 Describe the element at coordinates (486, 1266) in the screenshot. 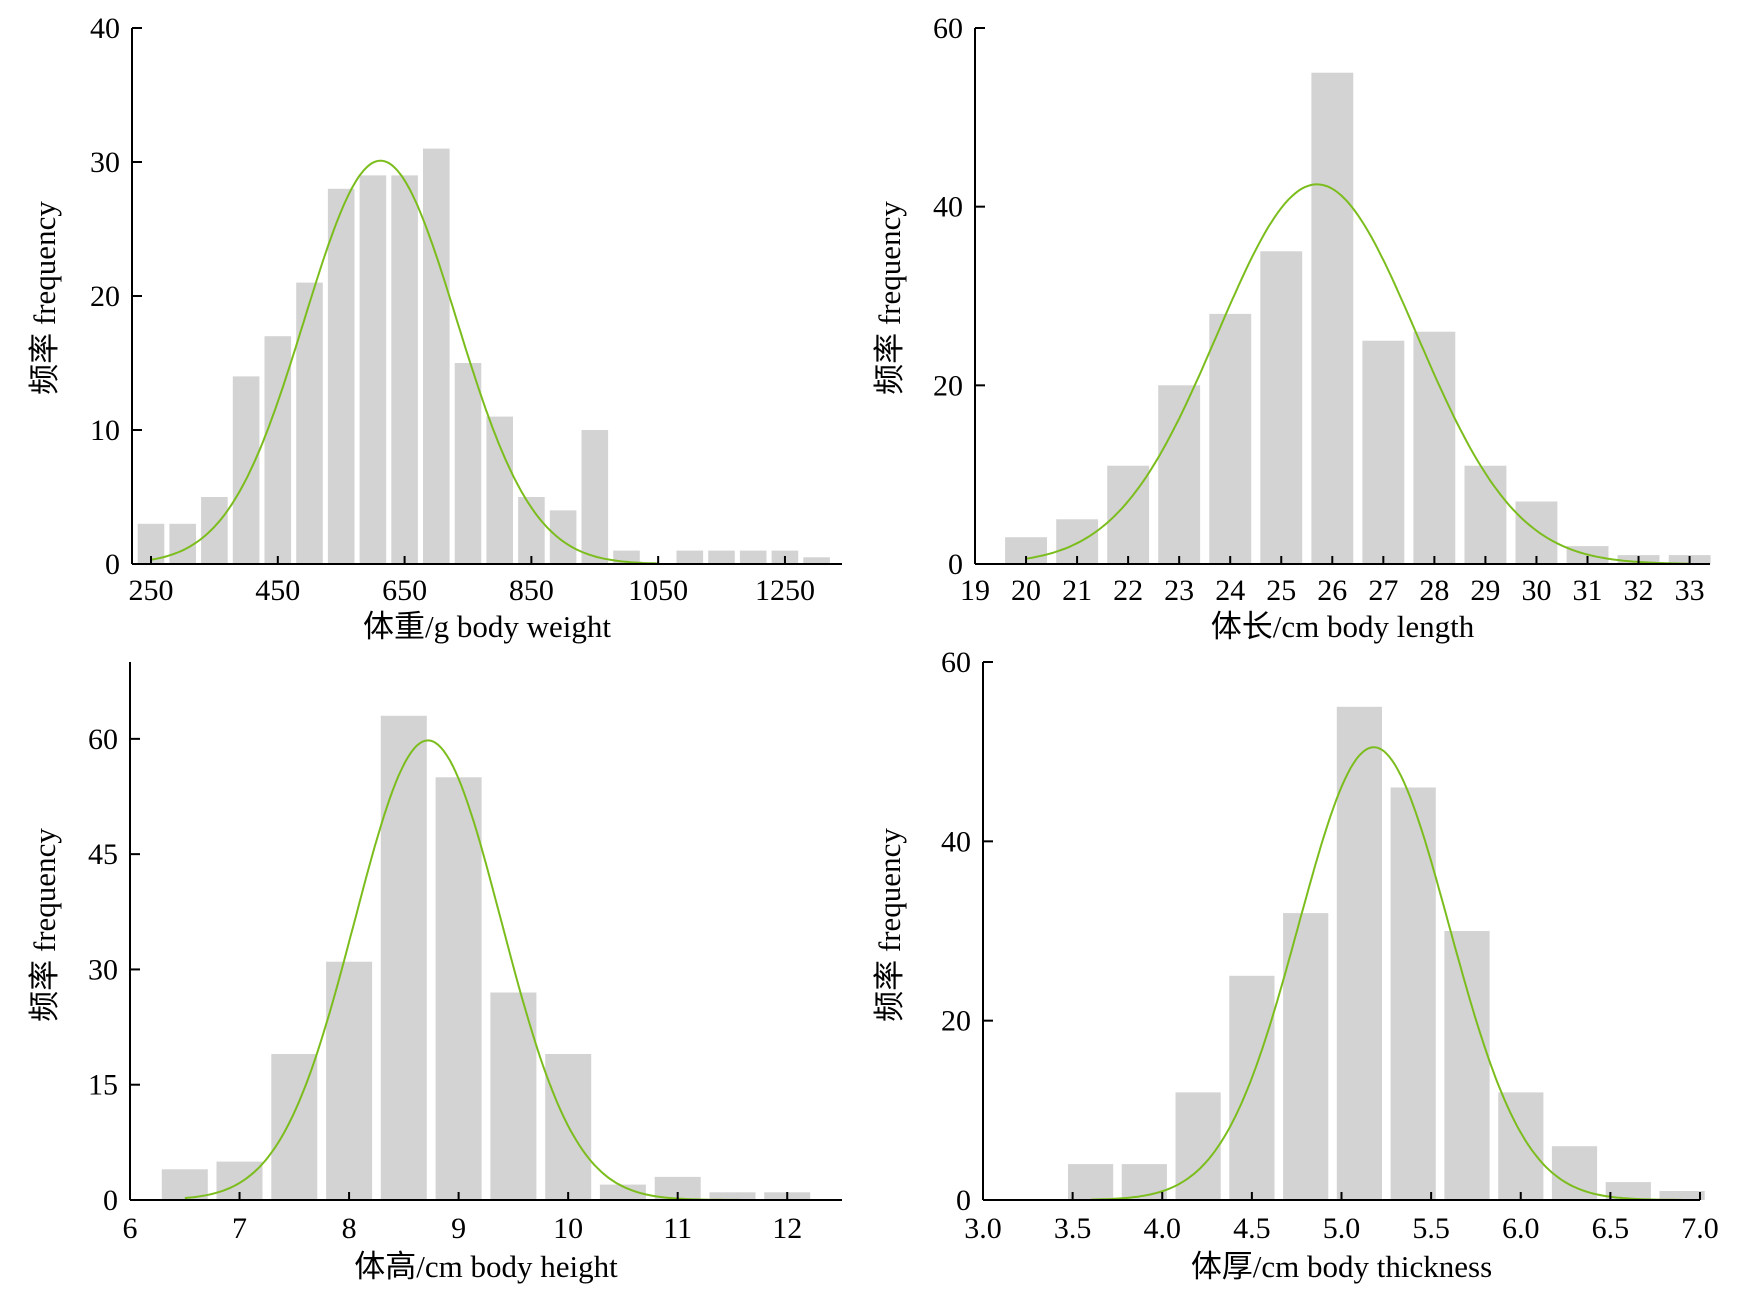

I see `x-axis-title-body-height: 体高/cm body height` at that location.